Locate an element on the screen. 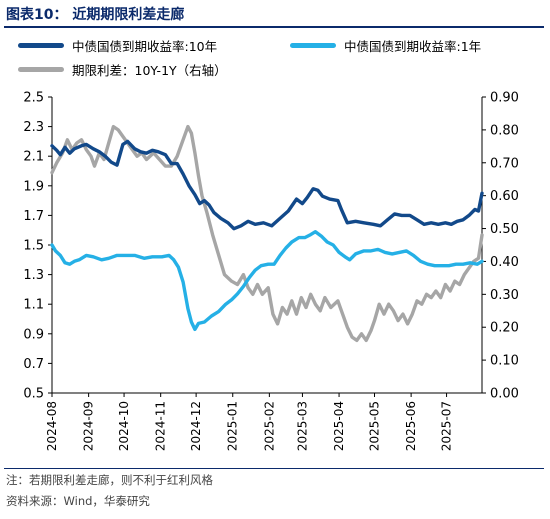 Image resolution: width=550 pixels, height=519 pixels. series-line-10y is located at coordinates (267, 185).